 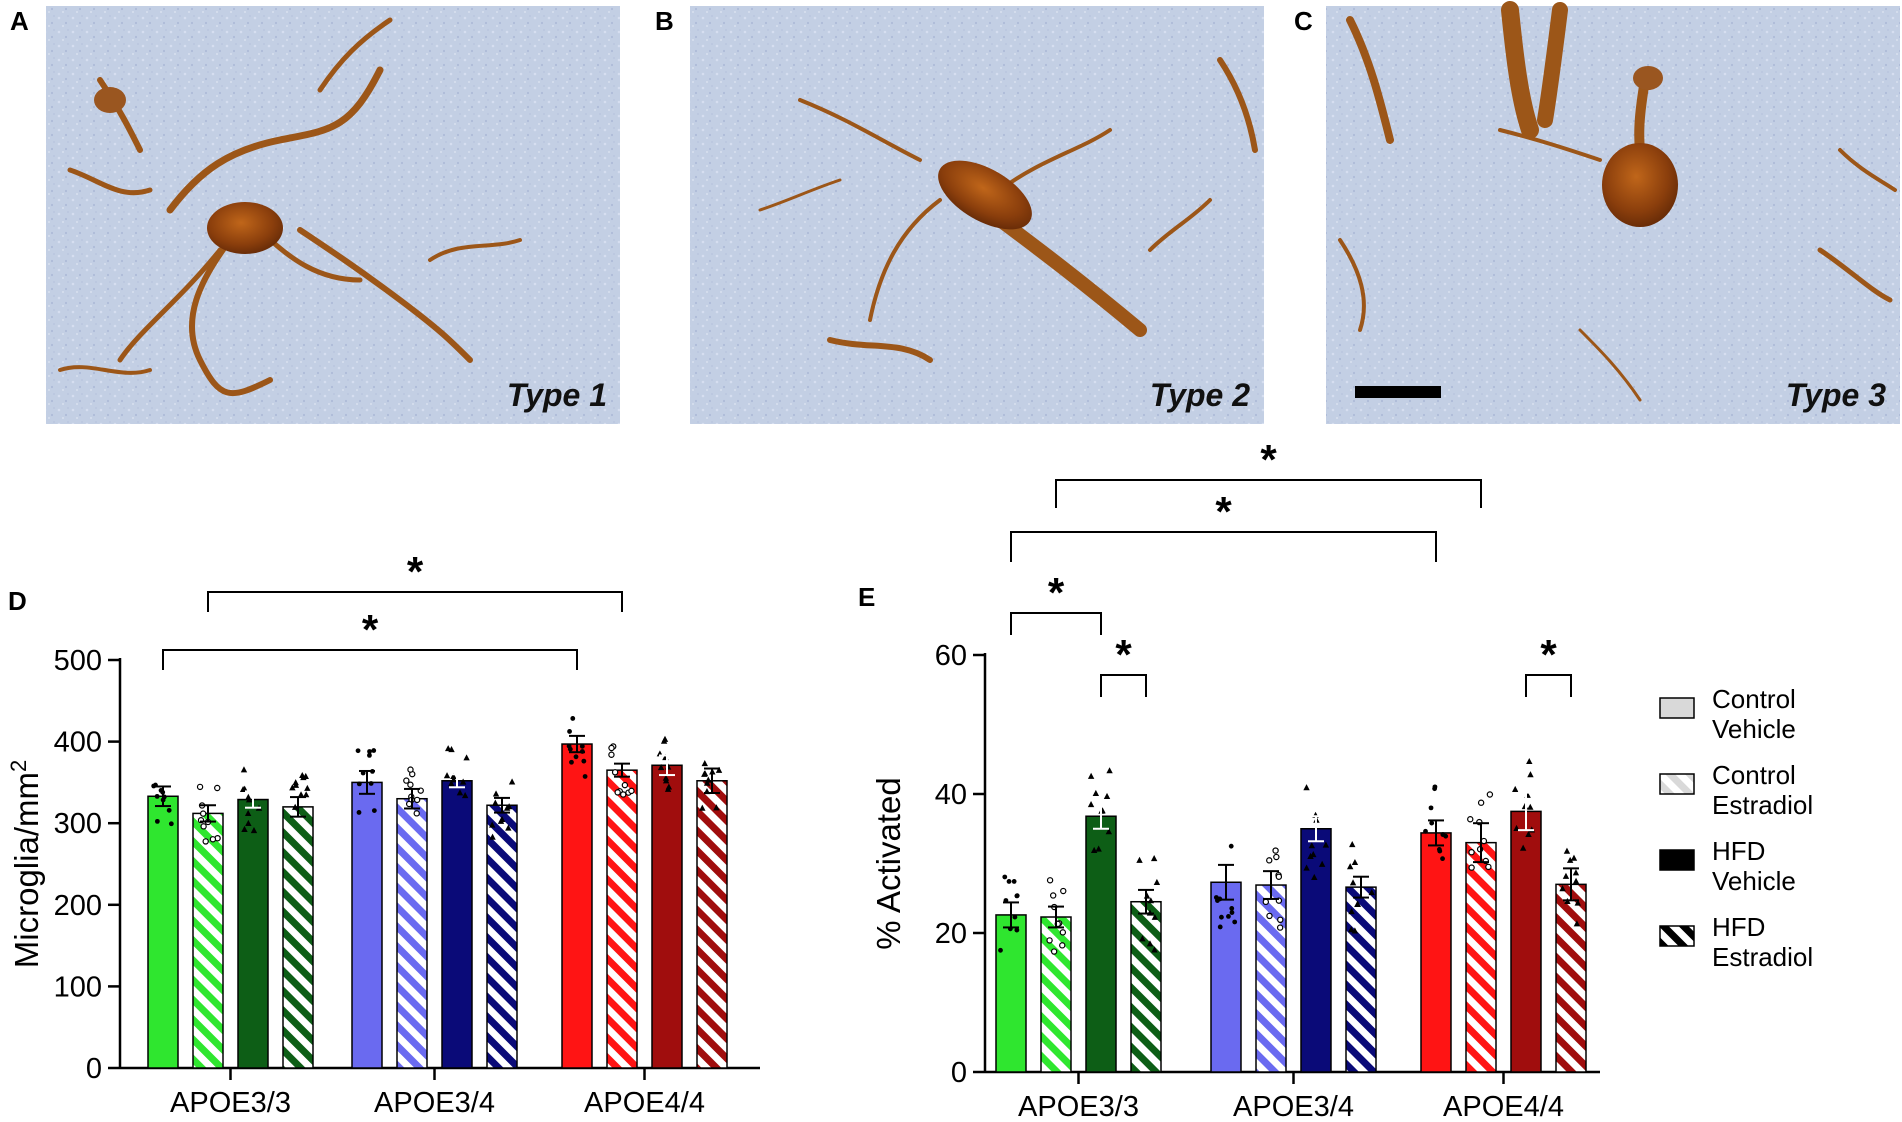 I want to click on legend-swatch-control-vehicle, so click(x=1677, y=708).